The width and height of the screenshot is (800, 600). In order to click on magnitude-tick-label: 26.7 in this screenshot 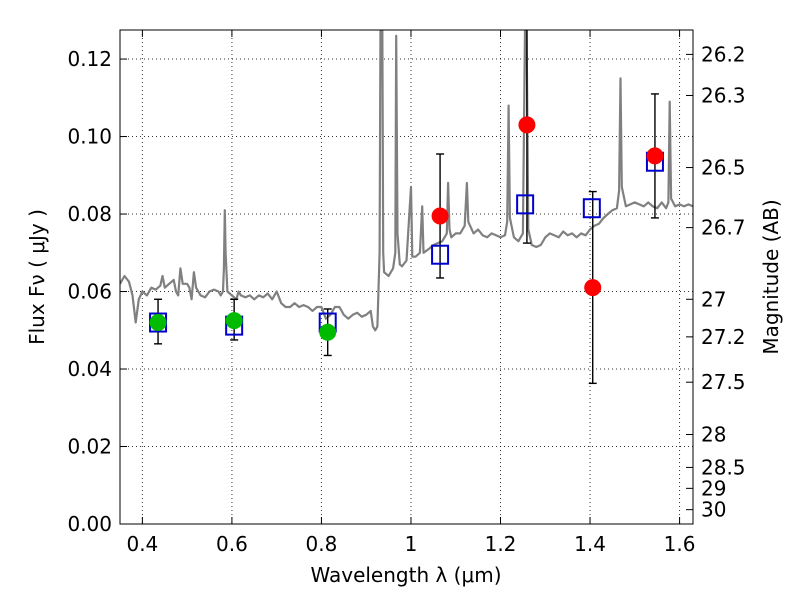, I will do `click(723, 228)`.